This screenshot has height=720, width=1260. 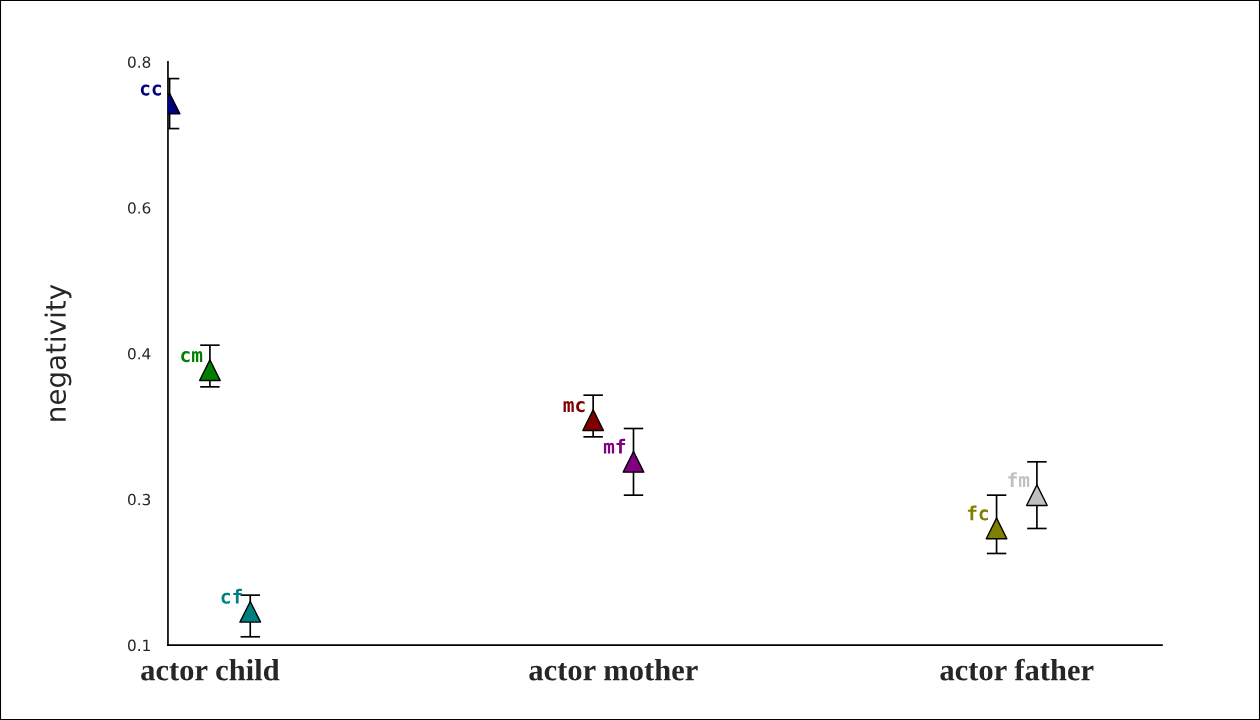 I want to click on series-label: mc, so click(x=574, y=407).